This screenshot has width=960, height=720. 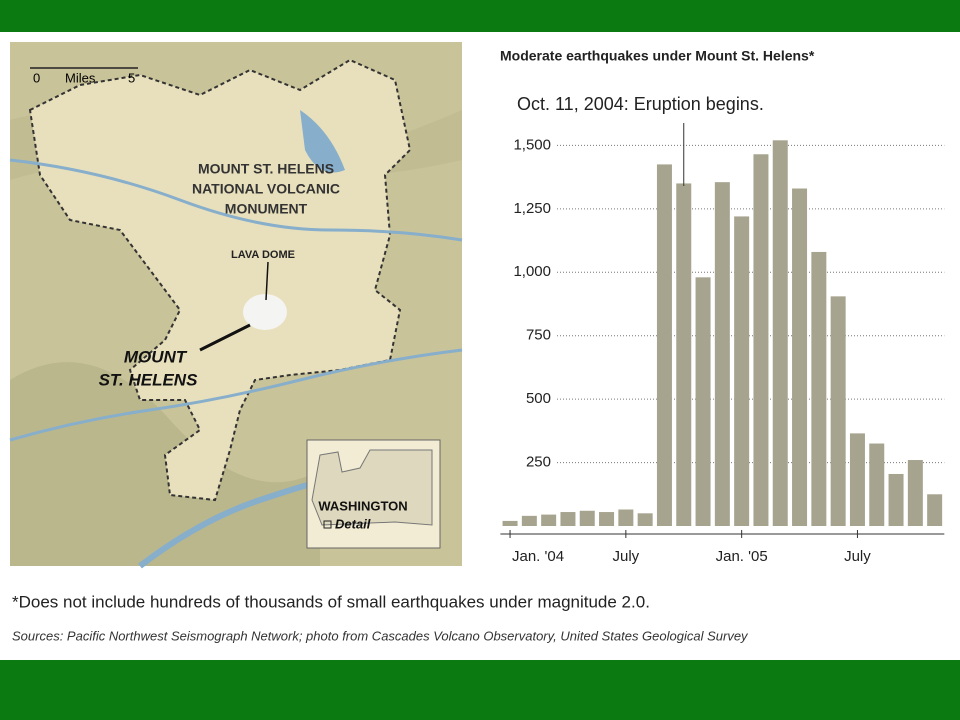 What do you see at coordinates (538, 462) in the screenshot?
I see `y-tick-label: 250` at bounding box center [538, 462].